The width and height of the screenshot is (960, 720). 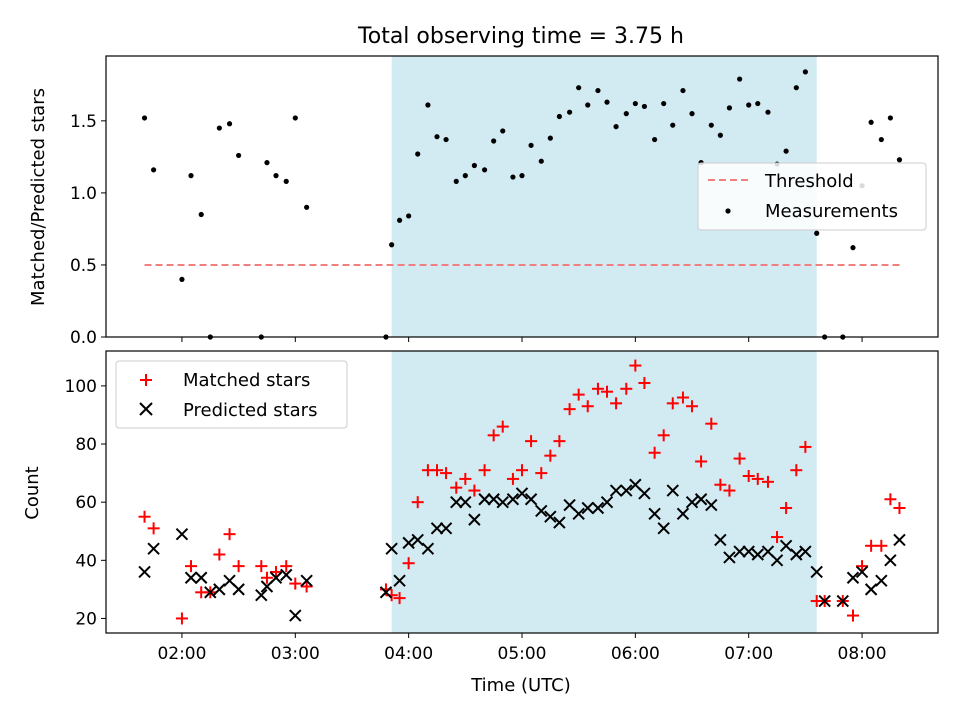 I want to click on ratio-legend: Threshold Measurements, so click(x=812, y=196).